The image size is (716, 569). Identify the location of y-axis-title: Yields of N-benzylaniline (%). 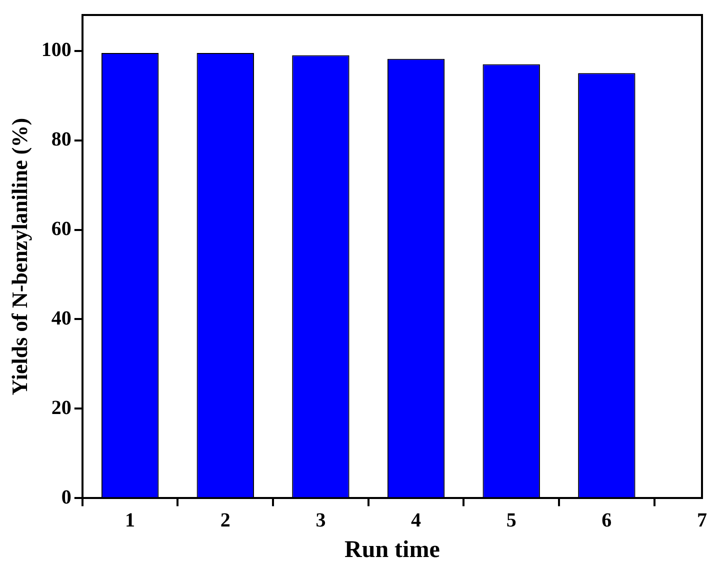
(19, 257).